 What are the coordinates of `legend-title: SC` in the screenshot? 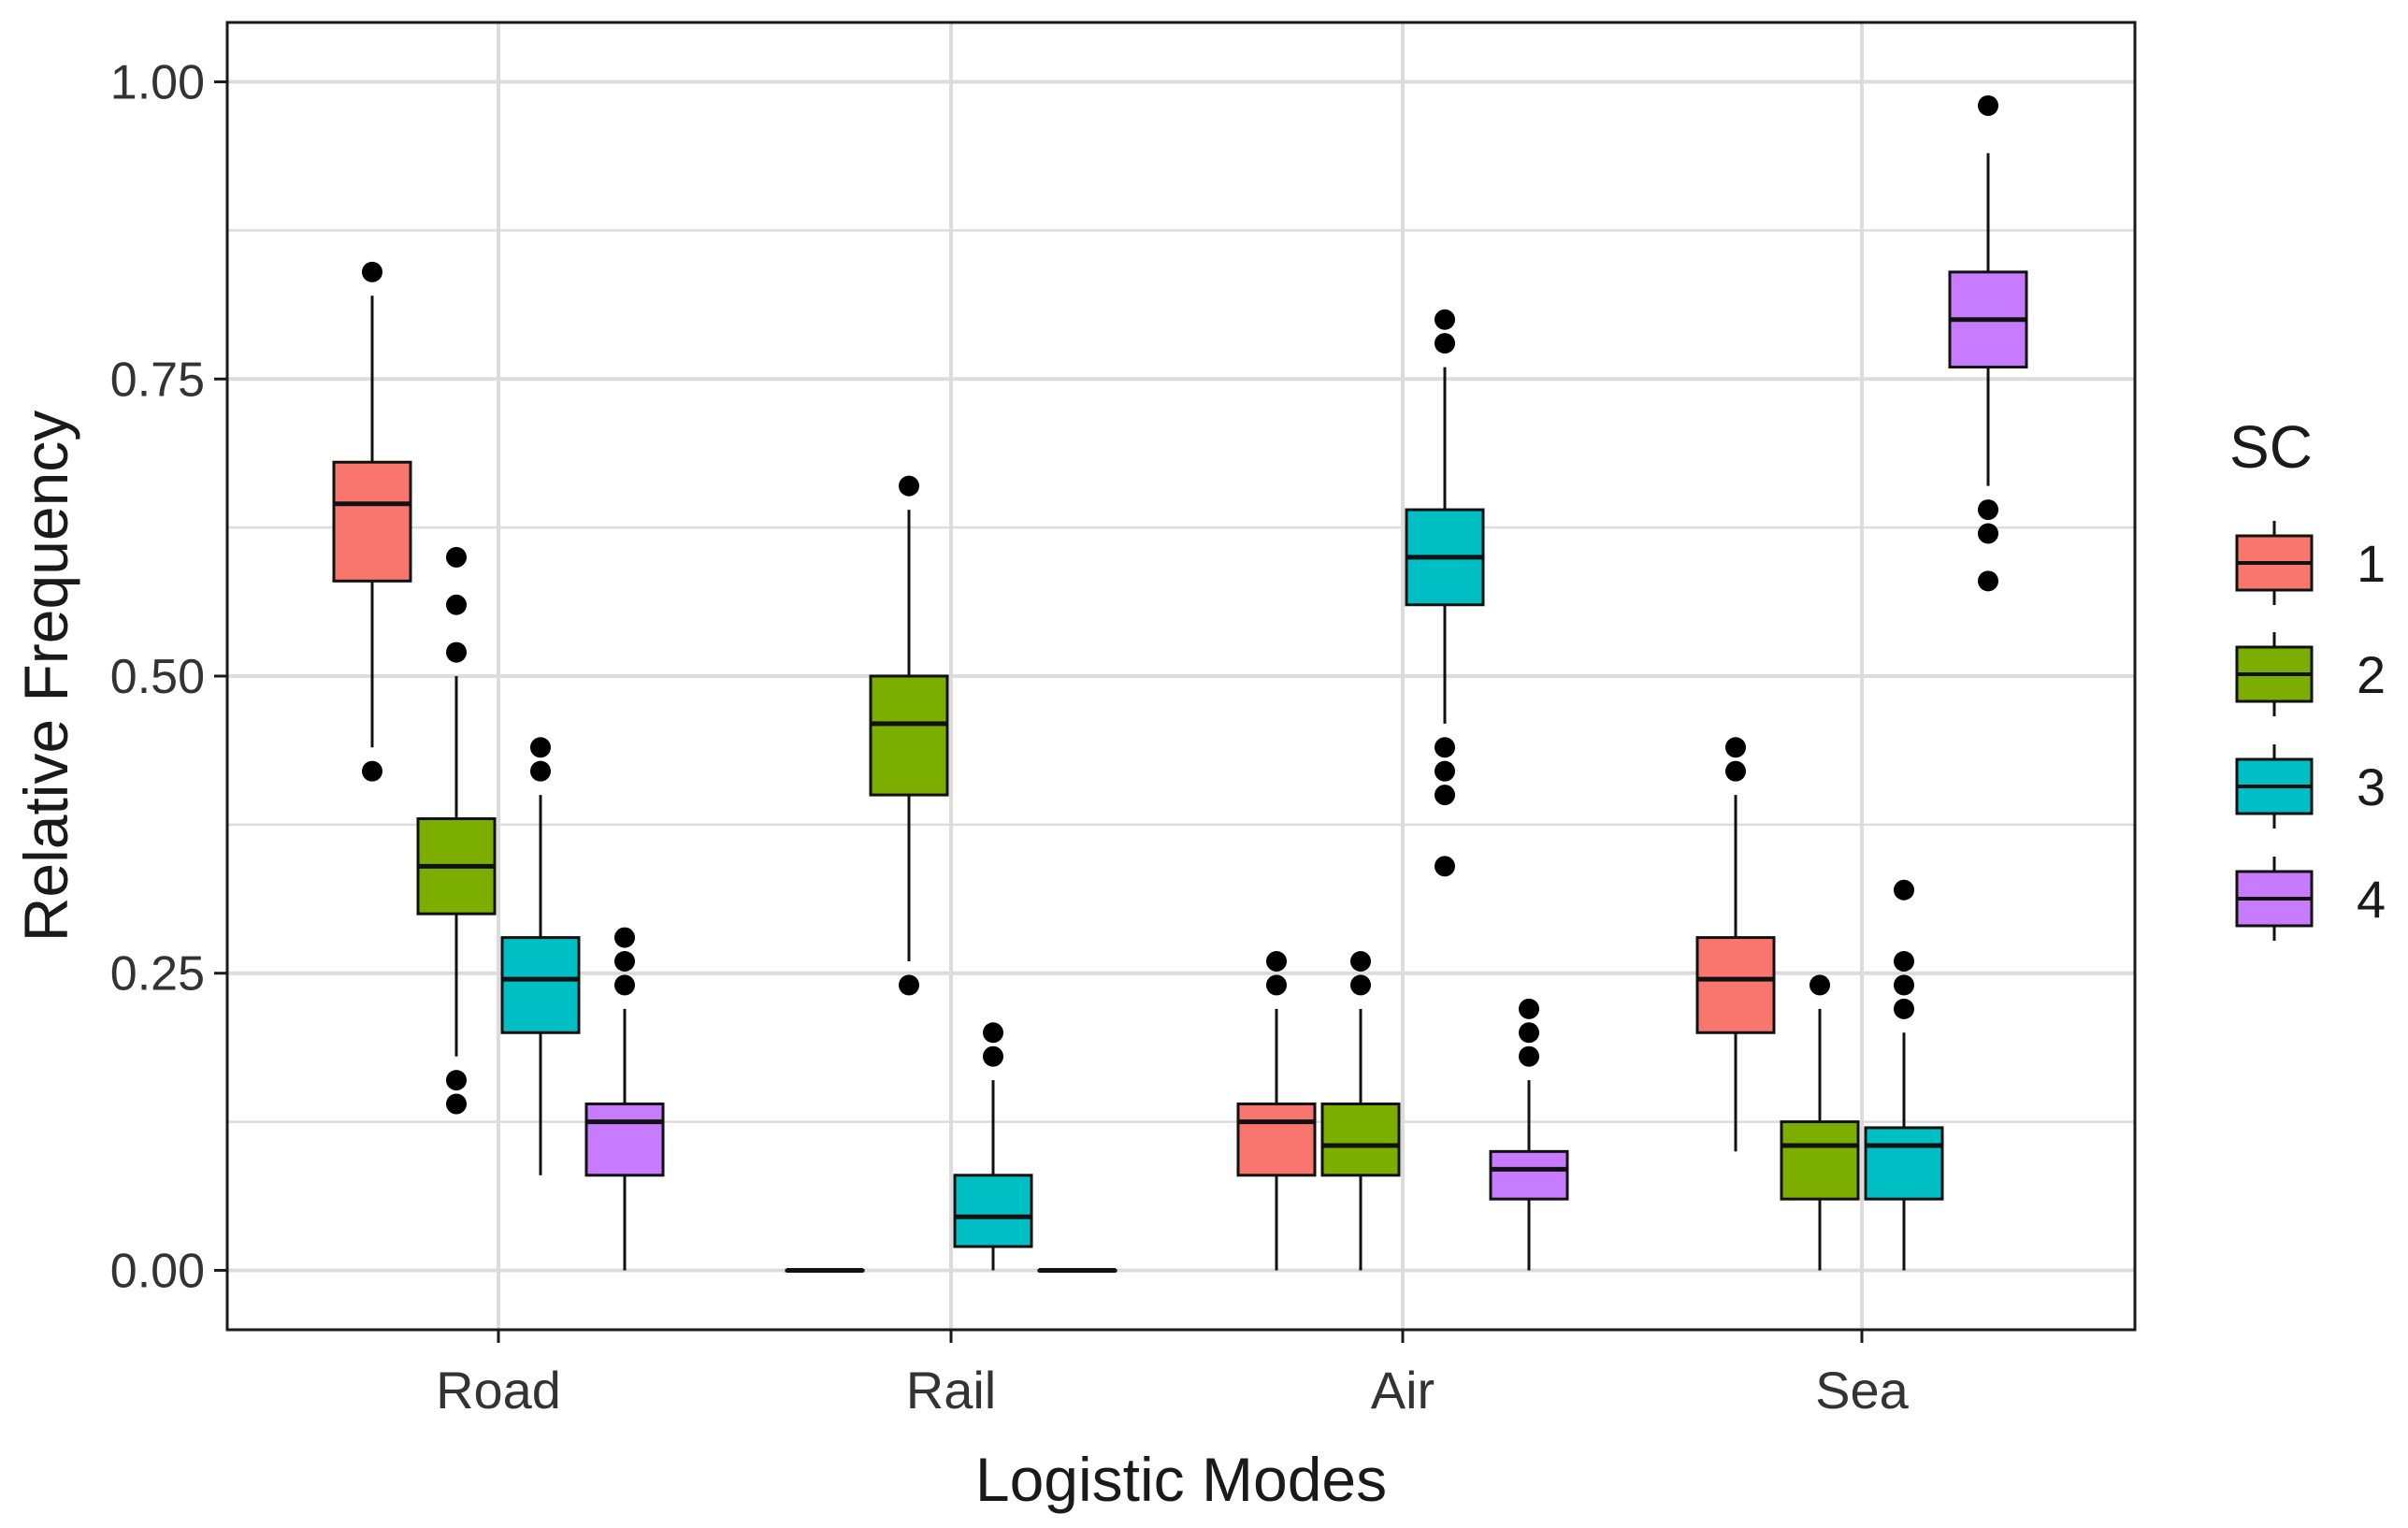 It's located at (2271, 447).